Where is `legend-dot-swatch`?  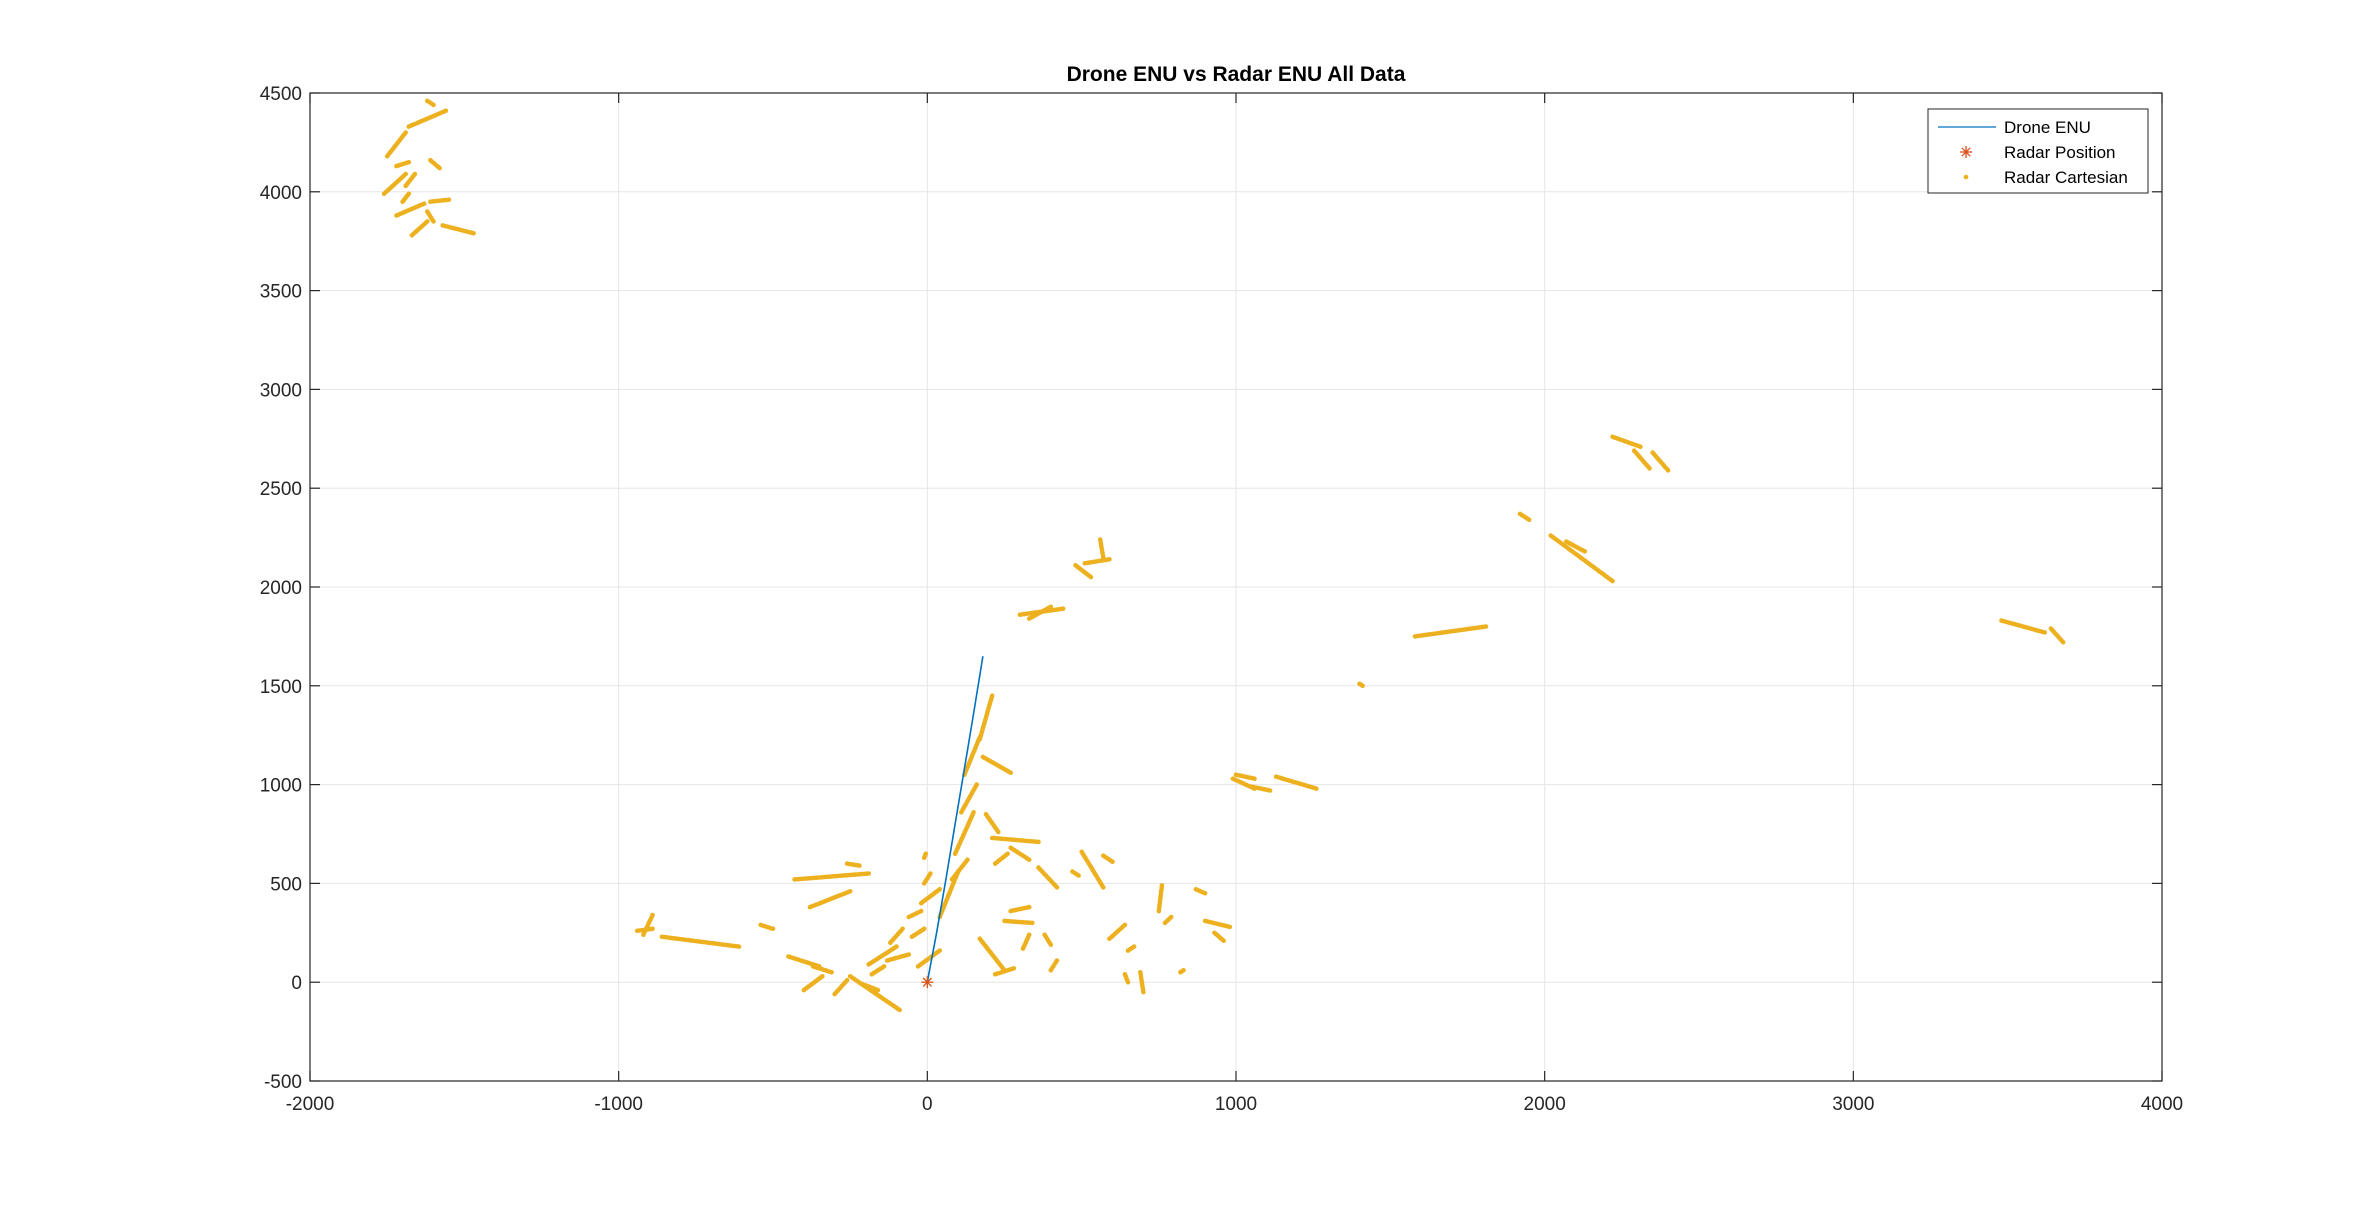
legend-dot-swatch is located at coordinates (1966, 177).